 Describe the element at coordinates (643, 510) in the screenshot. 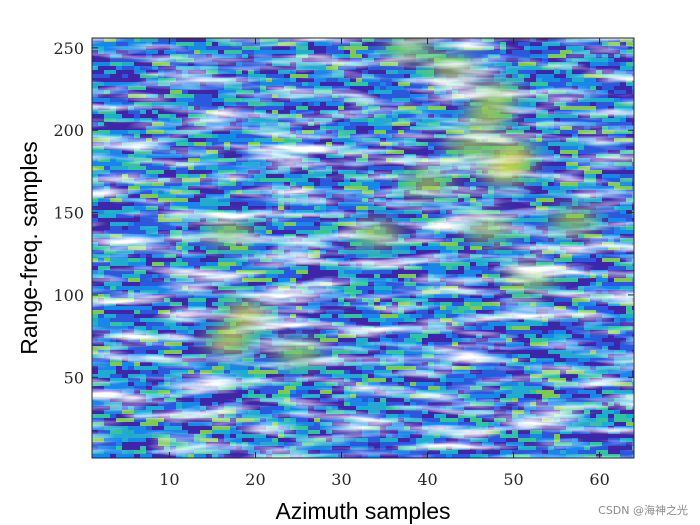

I see `watermark-text: CSDN @海神之光` at that location.